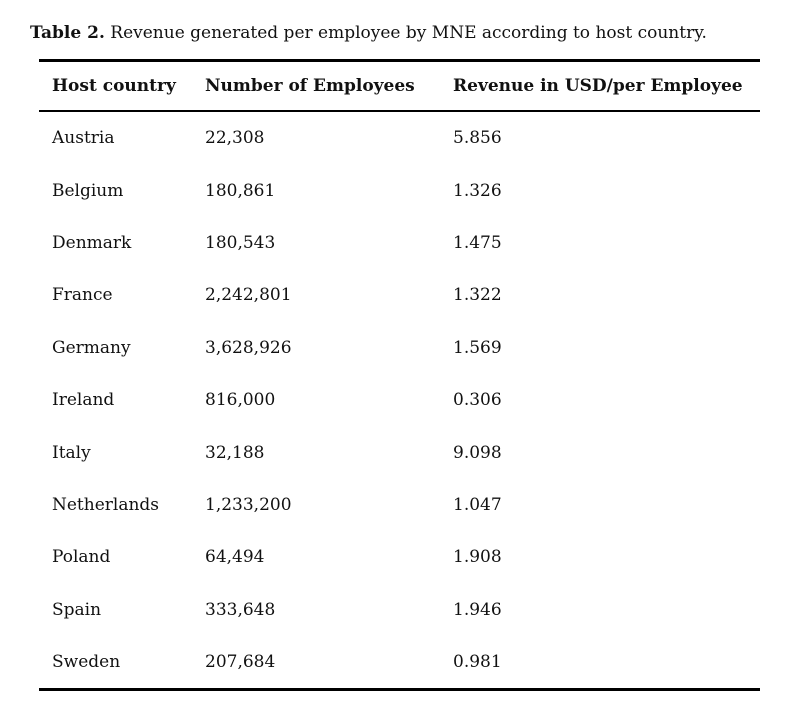 The width and height of the screenshot is (788, 723). What do you see at coordinates (399, 243) in the screenshot?
I see `table-row: Denmark 180,543 1.475` at bounding box center [399, 243].